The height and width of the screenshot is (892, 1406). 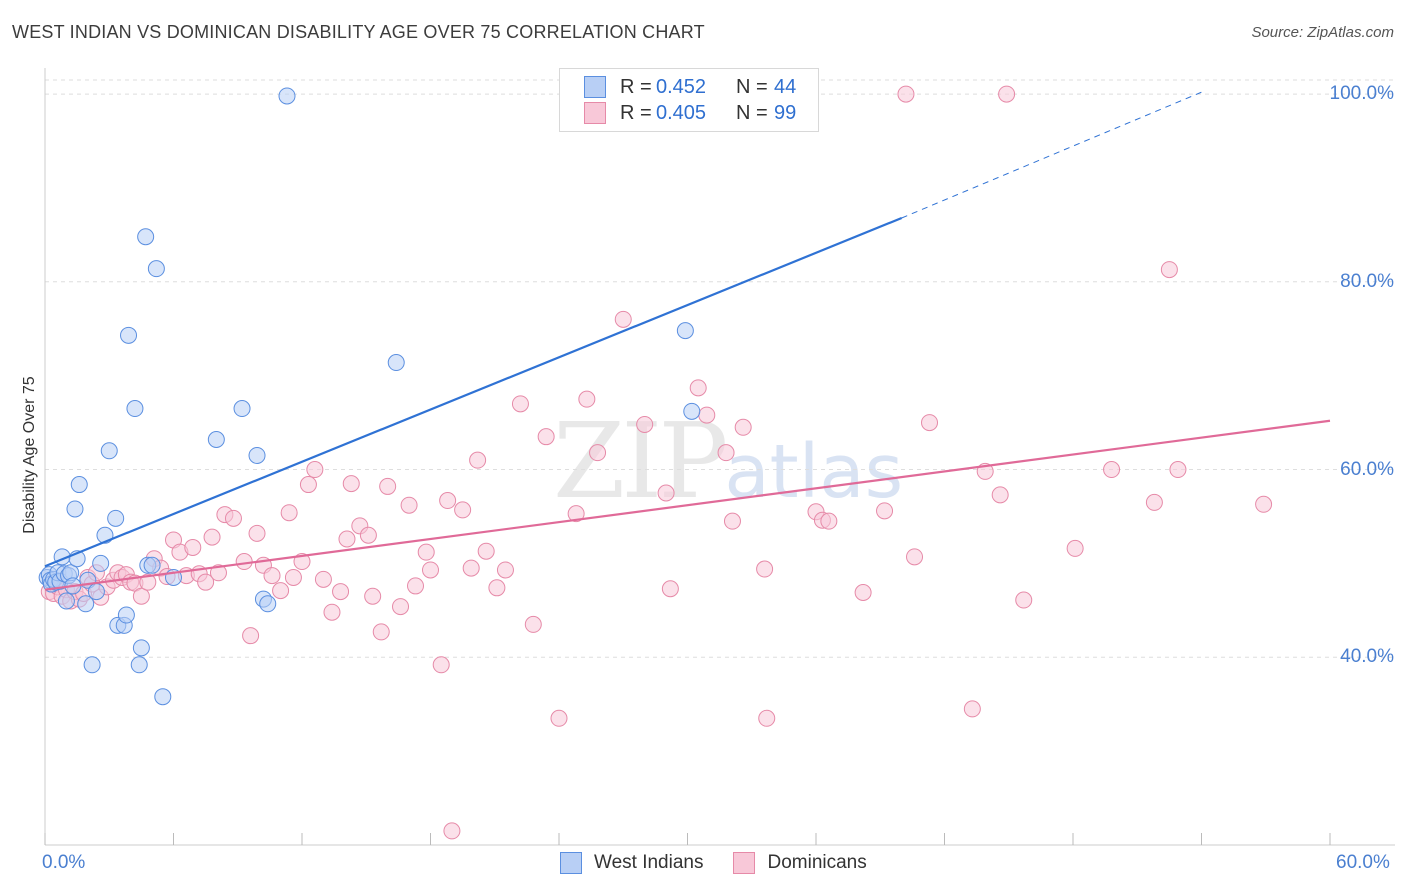 What do you see at coordinates (64, 862) in the screenshot?
I see `x-tick-label-min: 0.0%` at bounding box center [64, 862].